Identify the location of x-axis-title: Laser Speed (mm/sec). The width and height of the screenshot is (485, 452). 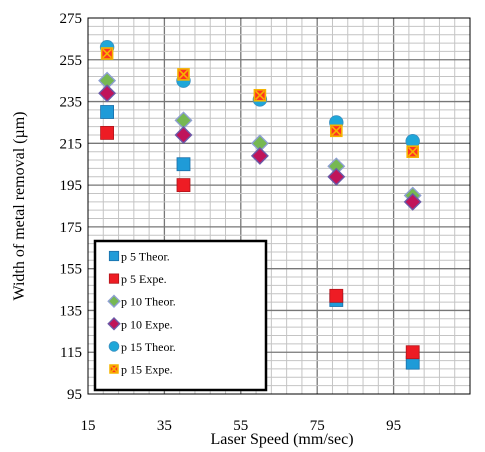
(281, 439).